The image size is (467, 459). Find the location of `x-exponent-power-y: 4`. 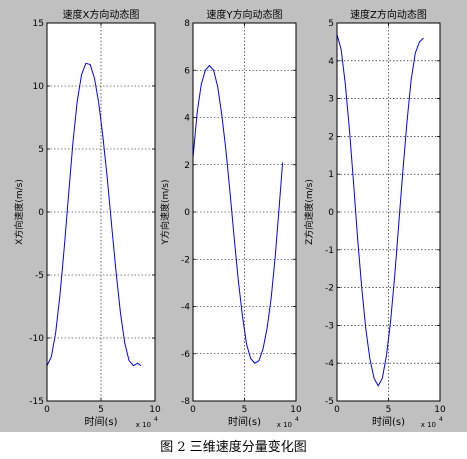

x-exponent-power-y: 4 is located at coordinates (297, 419).